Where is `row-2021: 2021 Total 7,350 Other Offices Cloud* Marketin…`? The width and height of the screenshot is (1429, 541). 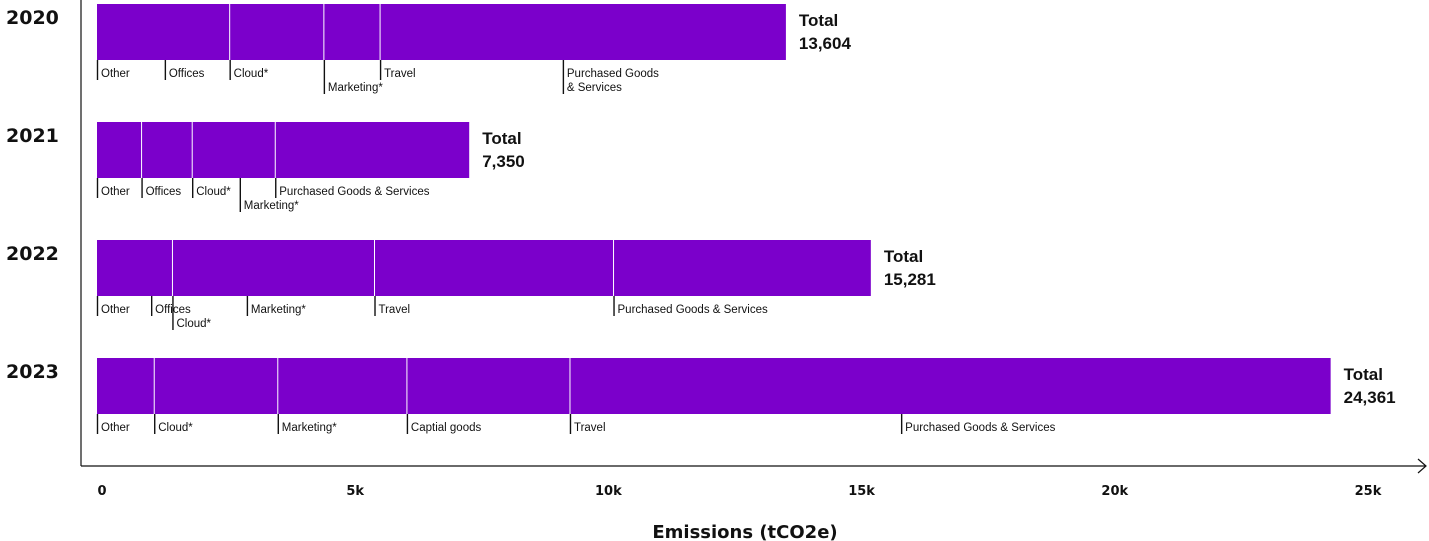 row-2021: 2021 Total 7,350 Other Offices Cloud* Marketin… is located at coordinates (265, 167).